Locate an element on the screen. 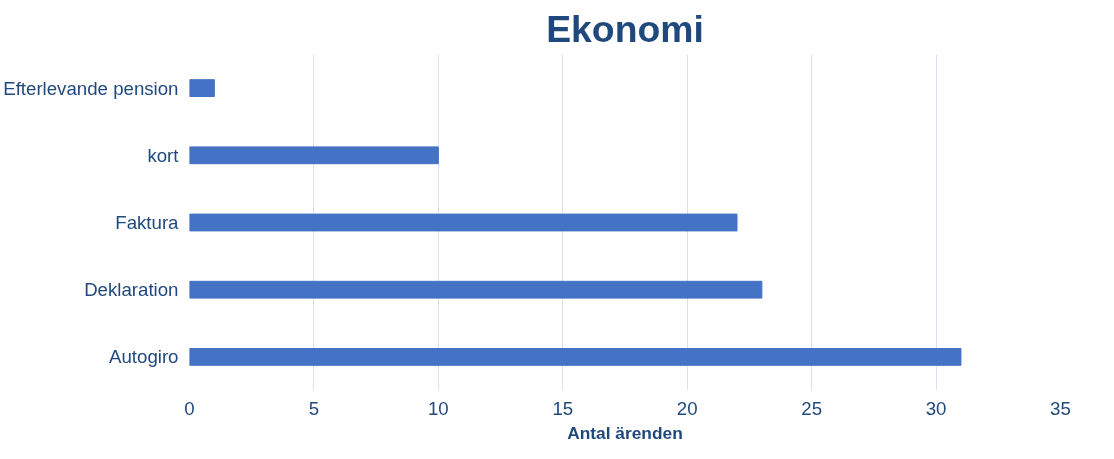 Image resolution: width=1114 pixels, height=459 pixels. x-tick-label: 15 is located at coordinates (563, 408).